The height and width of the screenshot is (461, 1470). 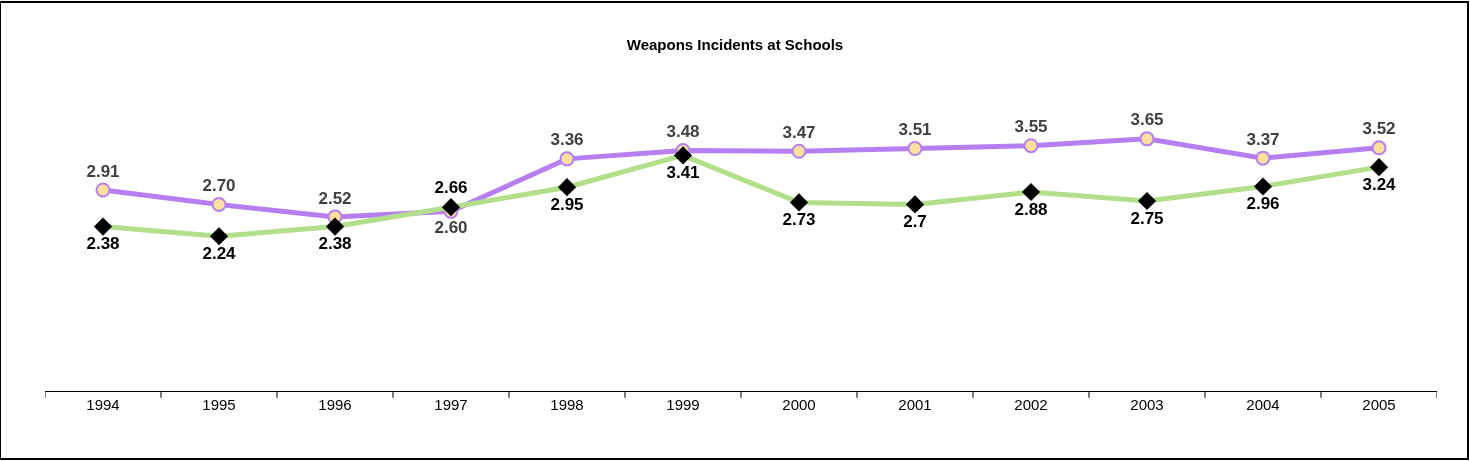 I want to click on x-tick-label: 1998, so click(x=567, y=404).